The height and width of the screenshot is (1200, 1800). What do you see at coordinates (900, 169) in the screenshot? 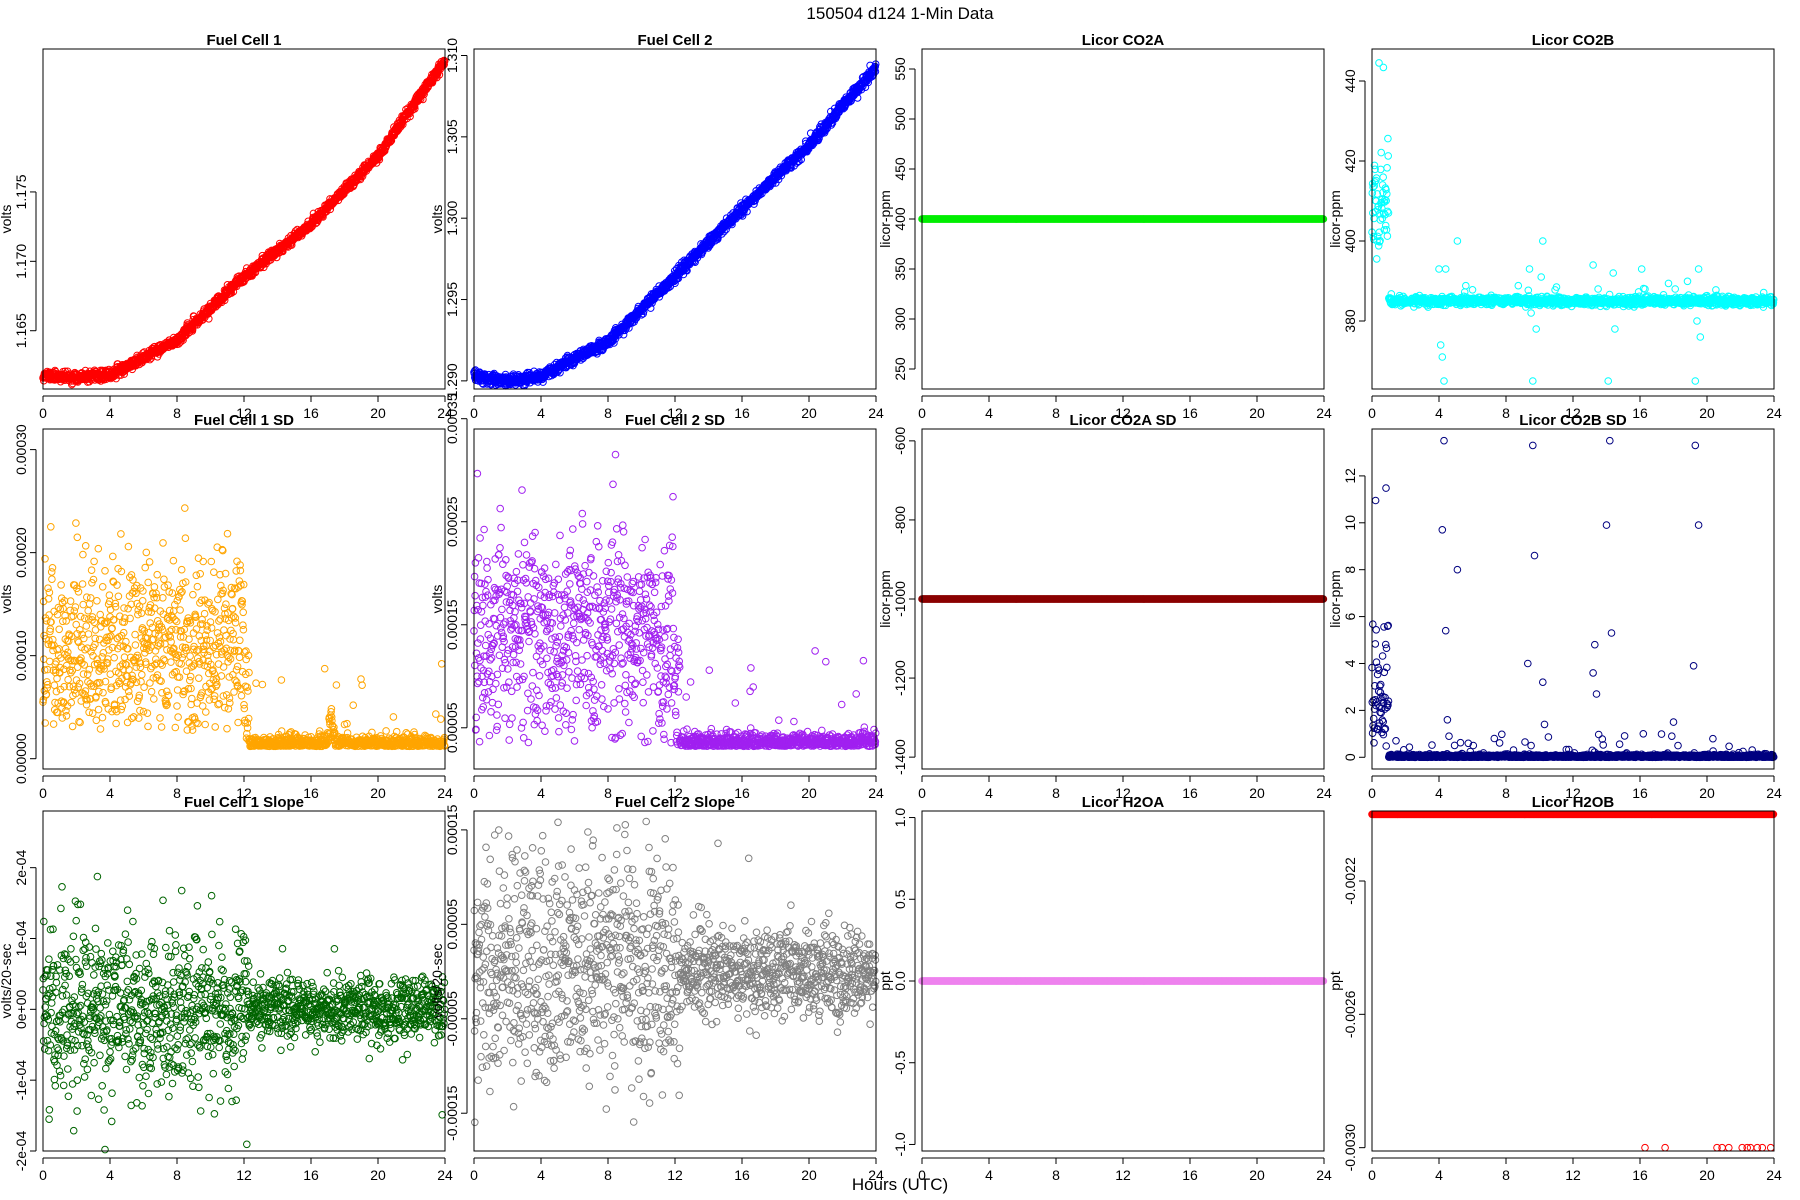
I see `y-tick-label: 450` at bounding box center [900, 169].